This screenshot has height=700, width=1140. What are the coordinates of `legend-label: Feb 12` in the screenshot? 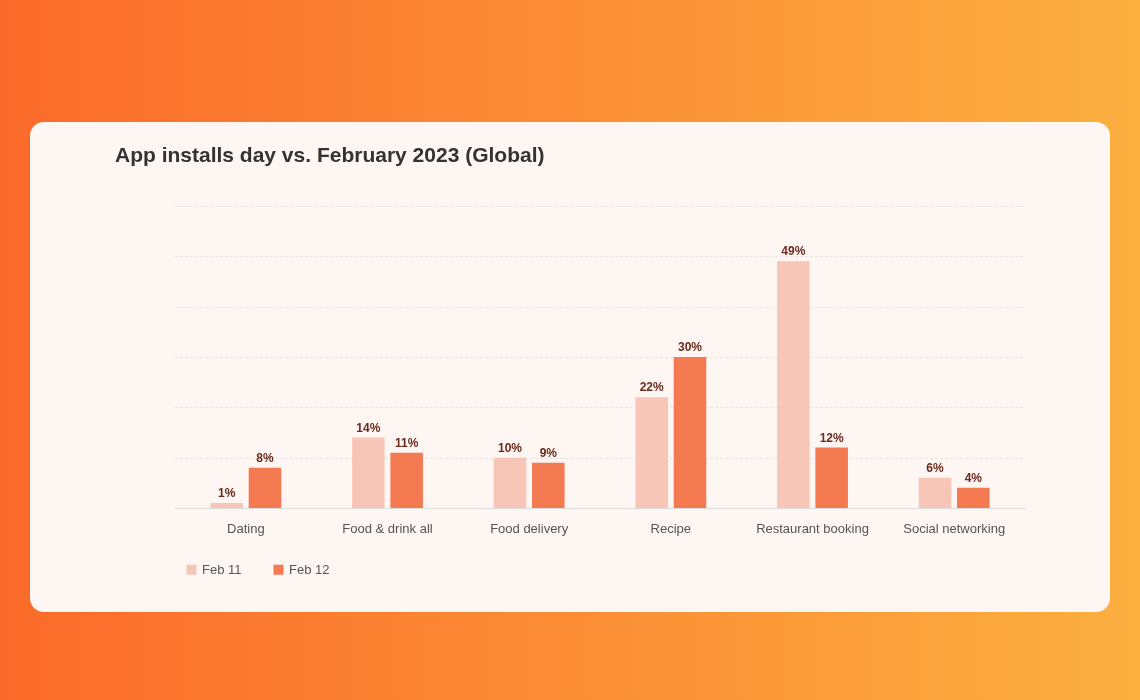 It's located at (309, 569).